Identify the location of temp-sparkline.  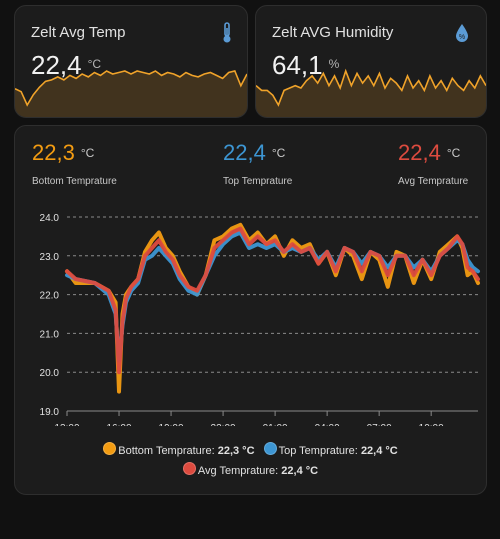
(131, 93).